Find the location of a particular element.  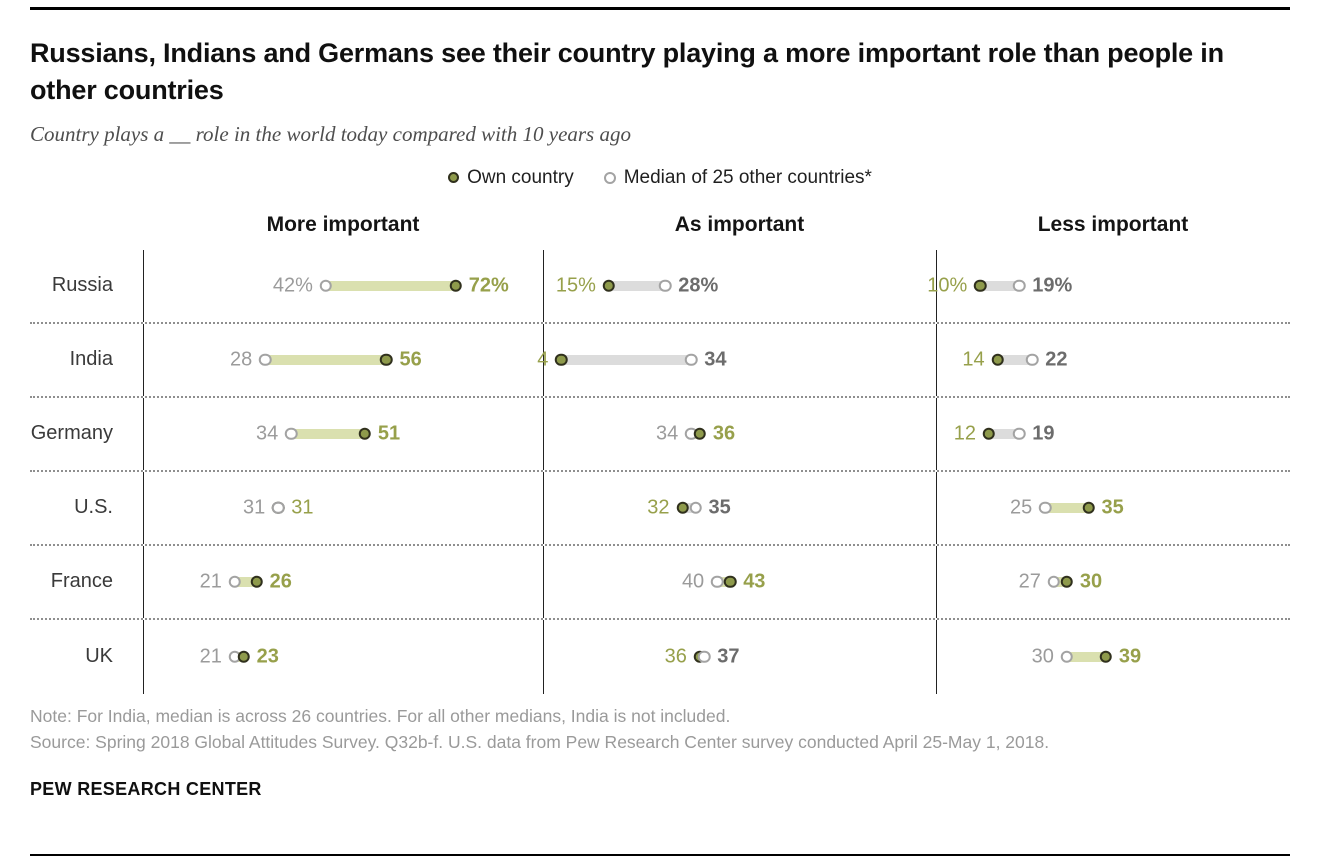

panel-cell: 28 56 is located at coordinates (343, 359).